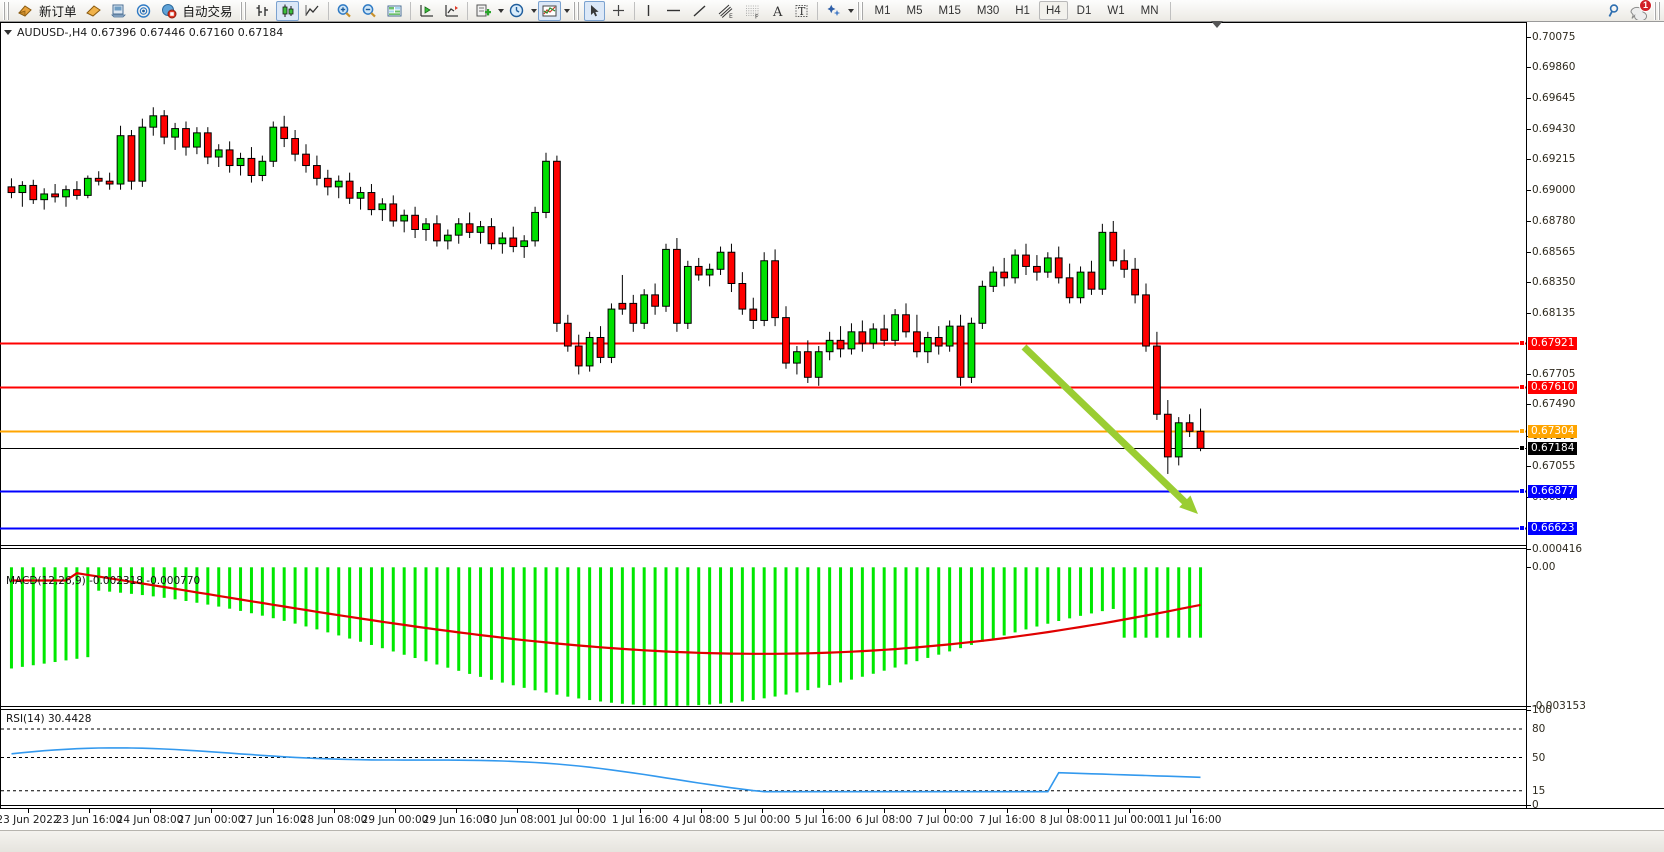 Image resolution: width=1664 pixels, height=852 pixels. I want to click on market-icon, so click(168, 11).